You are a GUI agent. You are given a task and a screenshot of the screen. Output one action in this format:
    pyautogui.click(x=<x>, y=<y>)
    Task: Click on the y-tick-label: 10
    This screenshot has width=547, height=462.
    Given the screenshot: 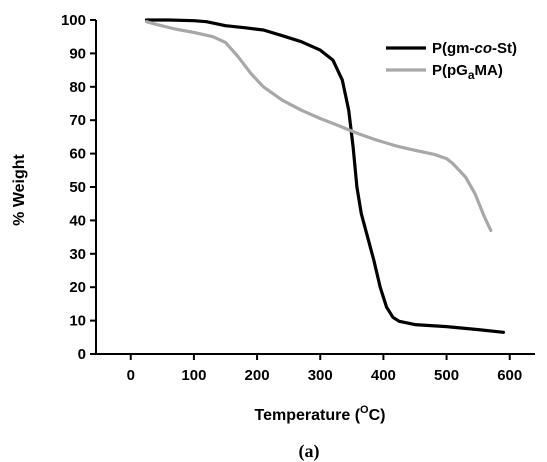 What is the action you would take?
    pyautogui.click(x=77, y=321)
    